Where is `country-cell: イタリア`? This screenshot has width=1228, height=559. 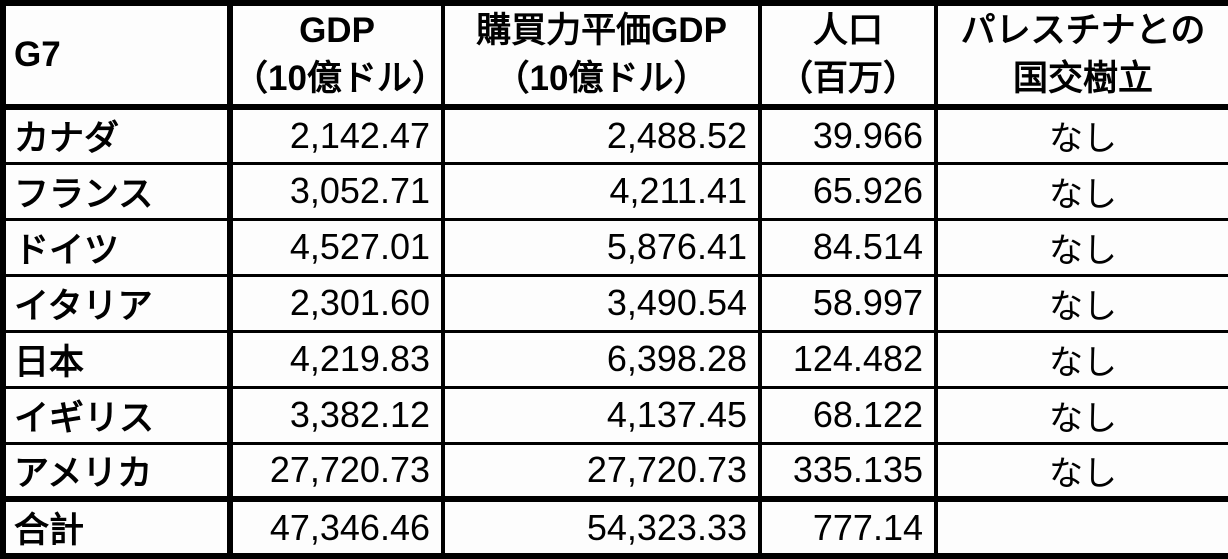 country-cell: イタリア is located at coordinates (117, 303).